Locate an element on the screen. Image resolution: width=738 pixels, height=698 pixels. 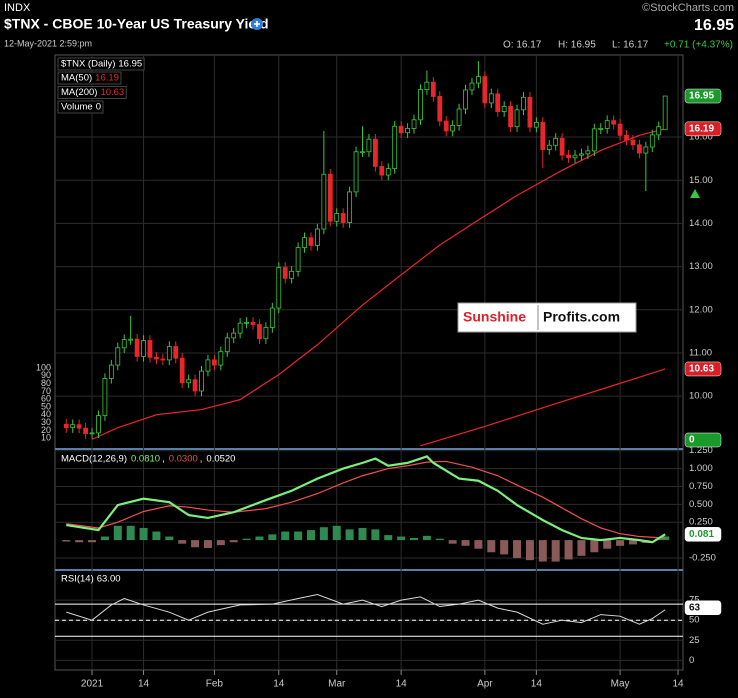
y-tick-label: 0.250 is located at coordinates (701, 522).